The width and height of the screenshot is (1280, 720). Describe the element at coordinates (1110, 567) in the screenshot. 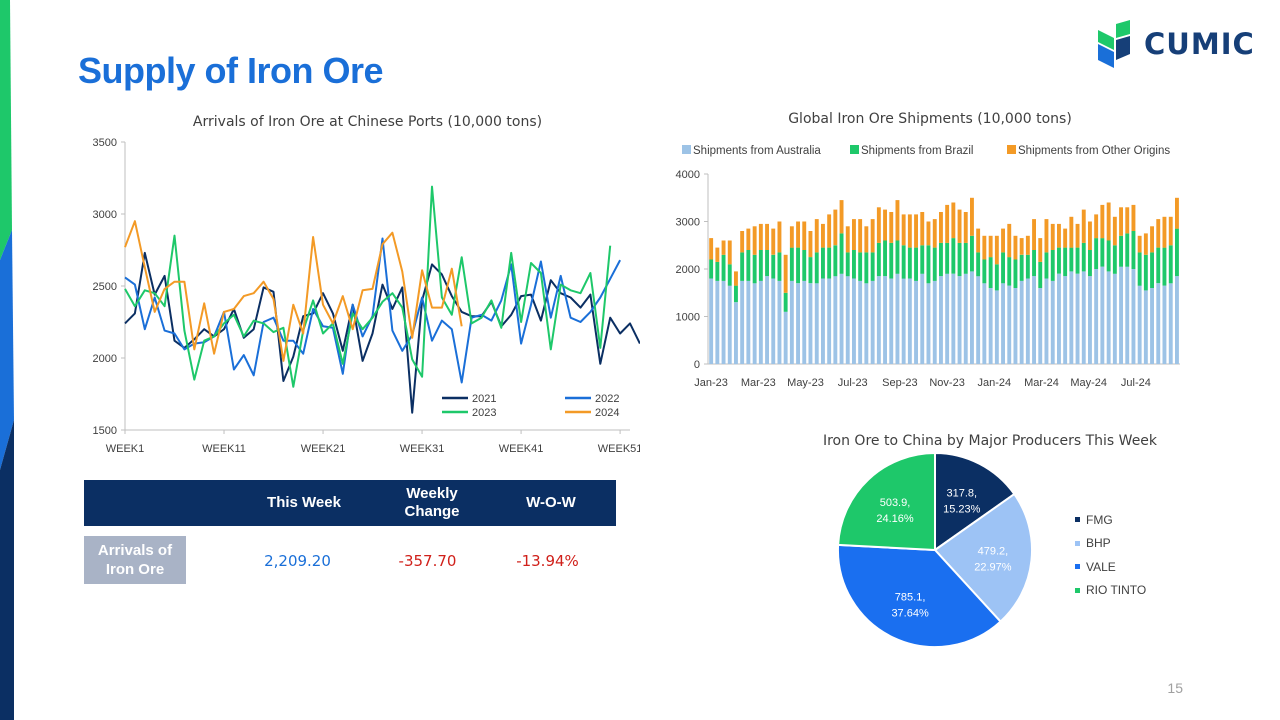

I see `pie-legend-item: VALE` at that location.